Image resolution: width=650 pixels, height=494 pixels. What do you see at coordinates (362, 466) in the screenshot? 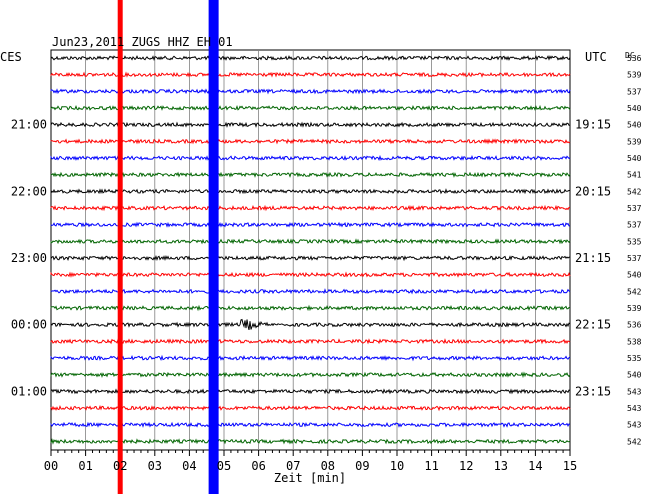
I see `x-tick-label: 09` at bounding box center [362, 466].